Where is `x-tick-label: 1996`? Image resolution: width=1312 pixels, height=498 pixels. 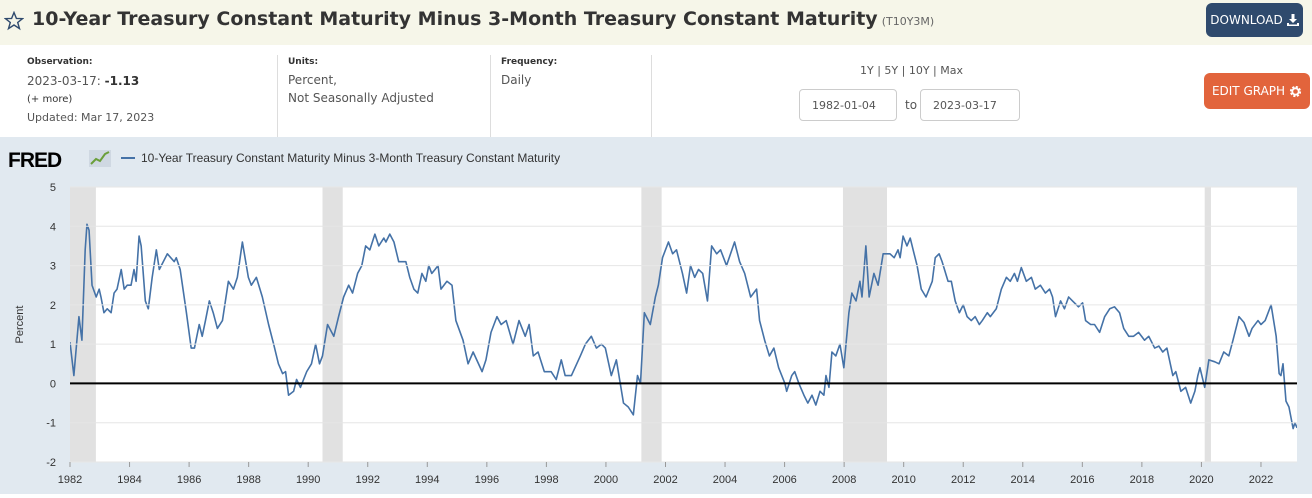 x-tick-label: 1996 is located at coordinates (487, 480).